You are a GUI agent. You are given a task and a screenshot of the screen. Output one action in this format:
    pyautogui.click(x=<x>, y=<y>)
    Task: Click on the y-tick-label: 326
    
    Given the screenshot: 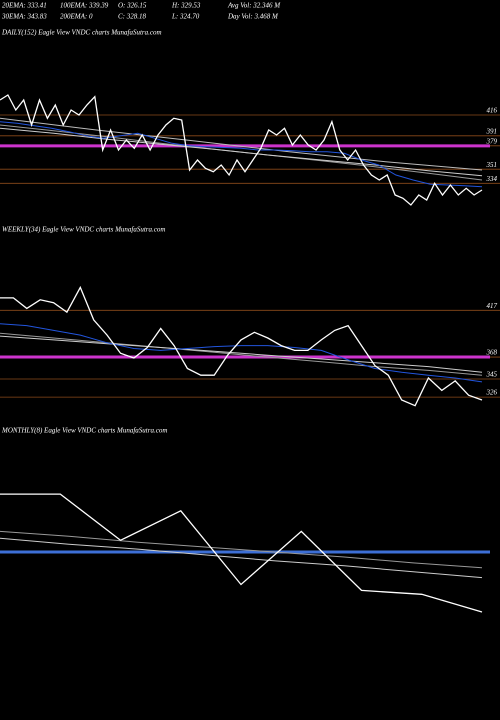 What is the action you would take?
    pyautogui.click(x=492, y=393)
    